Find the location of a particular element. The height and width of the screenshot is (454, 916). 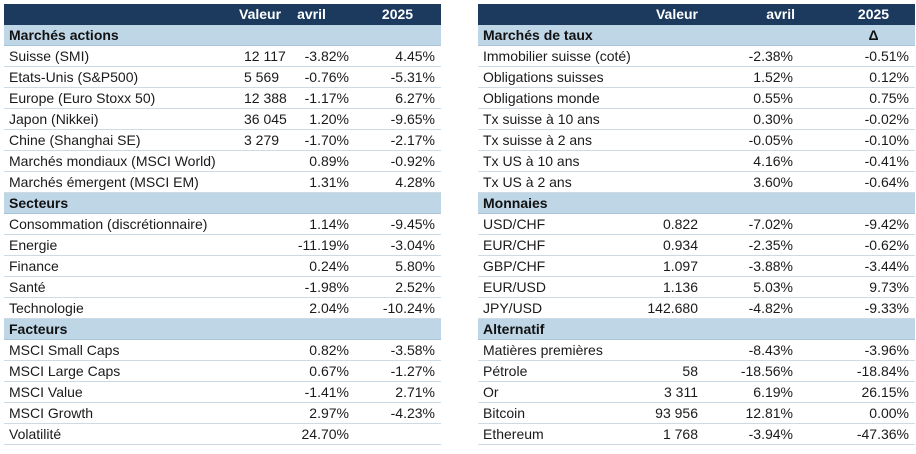

table-row: MSCI Small Caps 0.82% -3.58% is located at coordinates (222, 350).